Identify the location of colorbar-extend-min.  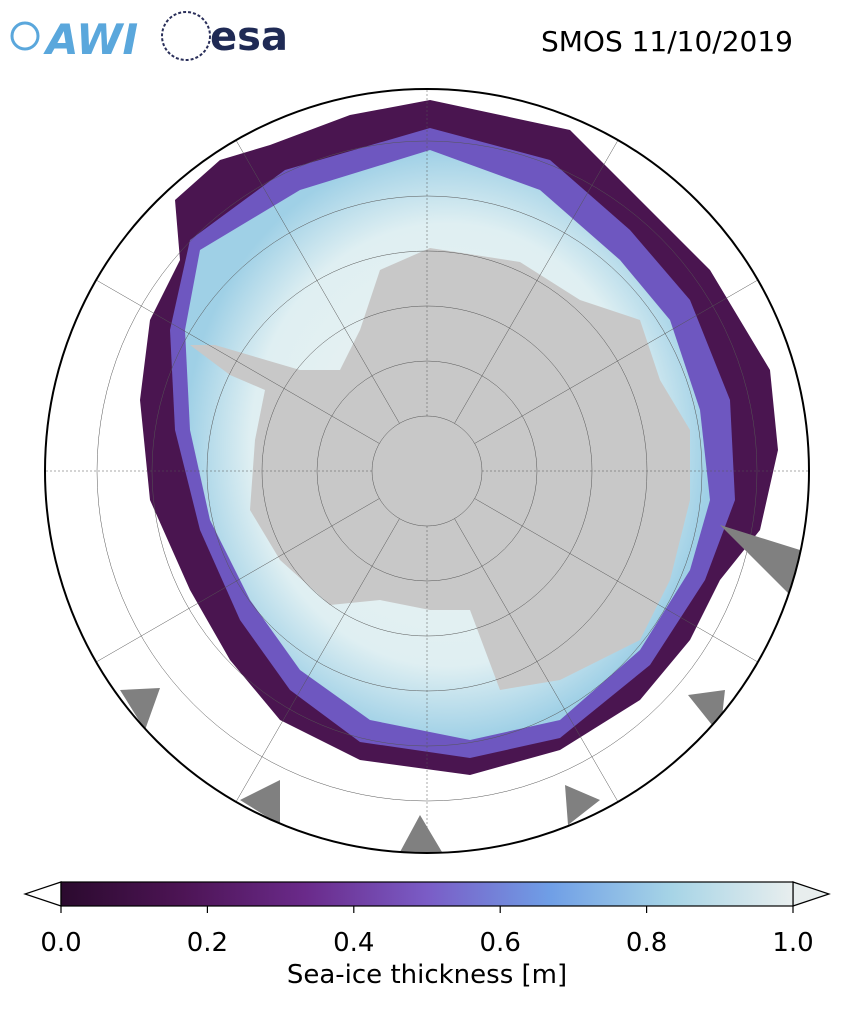
(42, 894).